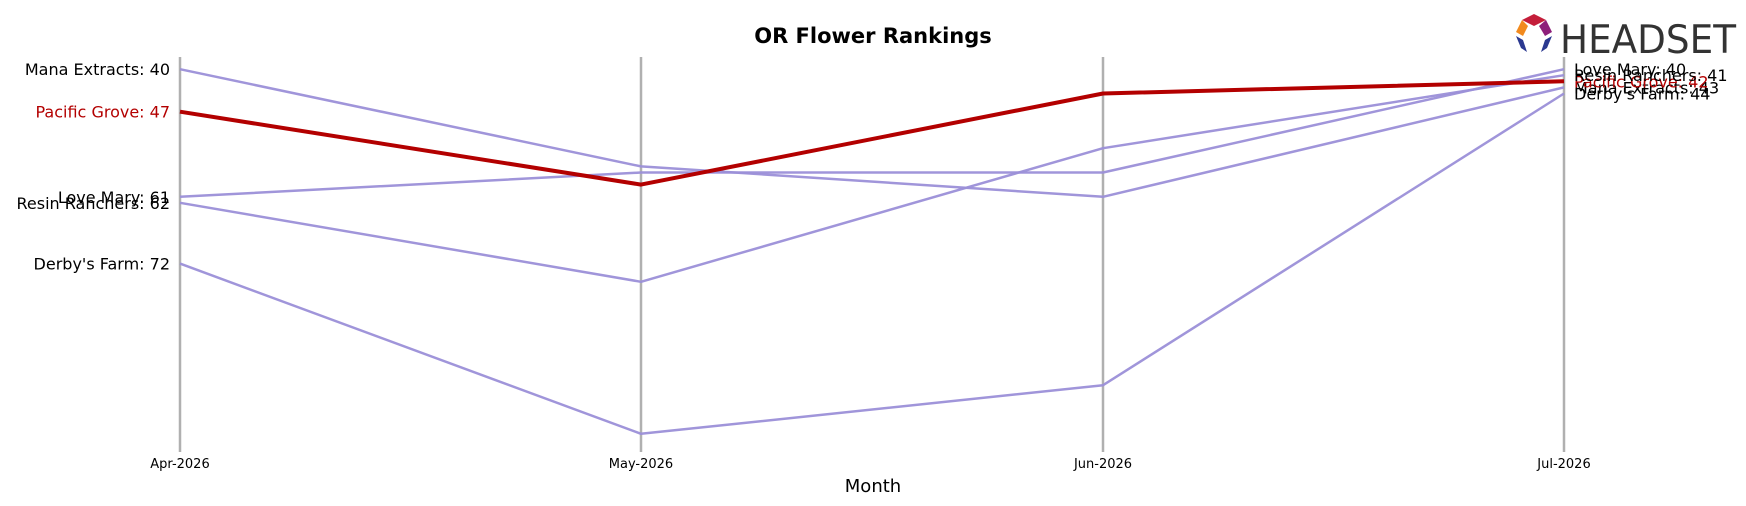 This screenshot has width=1746, height=506. What do you see at coordinates (114, 197) in the screenshot?
I see `start-label-love-mary: Love Mary: 61` at bounding box center [114, 197].